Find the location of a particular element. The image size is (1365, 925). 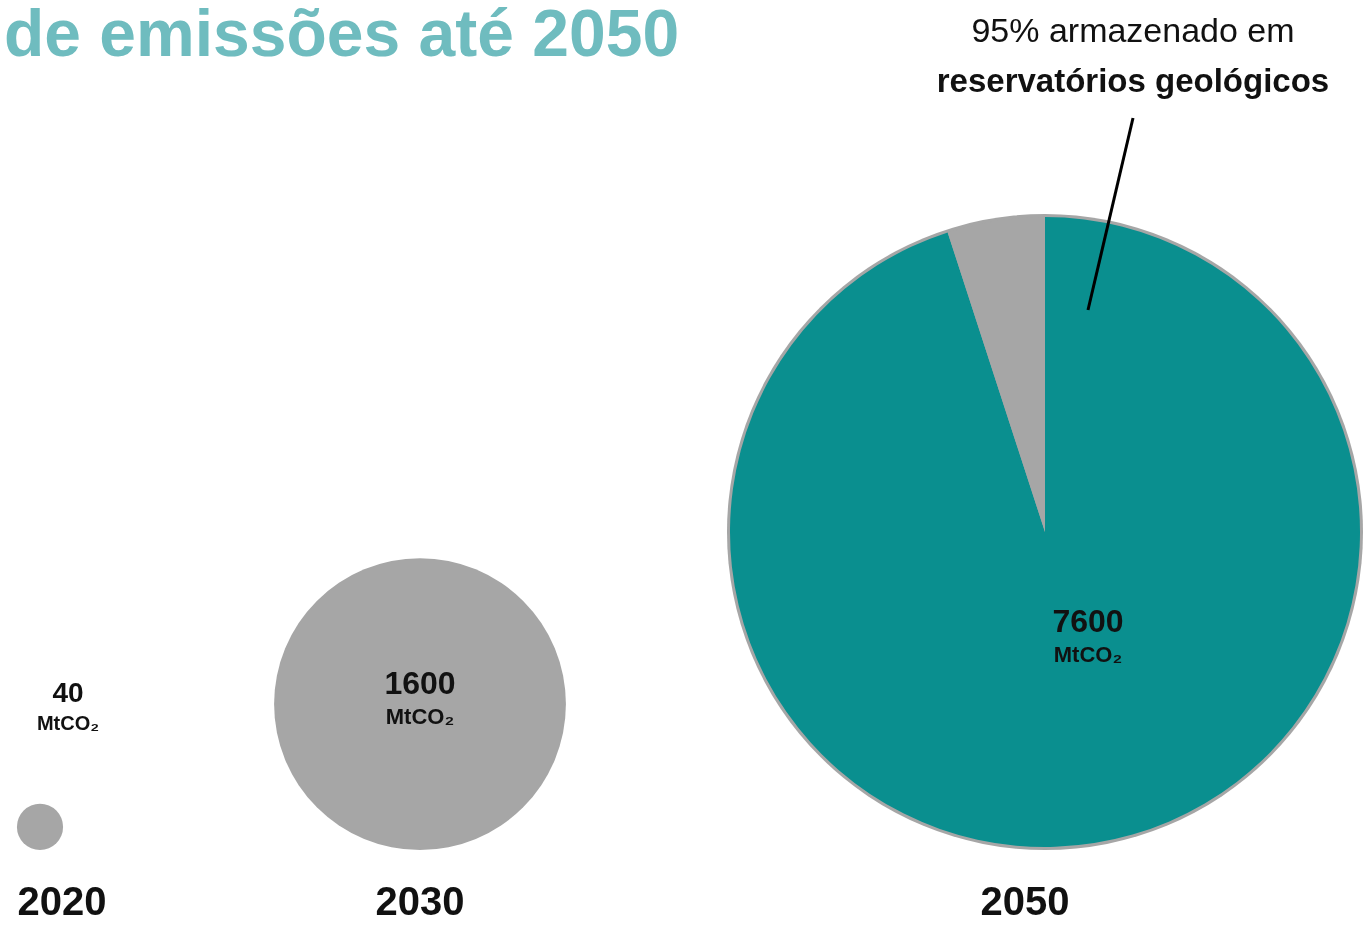

data-label: 1600 MtCO₂ is located at coordinates (420, 697).